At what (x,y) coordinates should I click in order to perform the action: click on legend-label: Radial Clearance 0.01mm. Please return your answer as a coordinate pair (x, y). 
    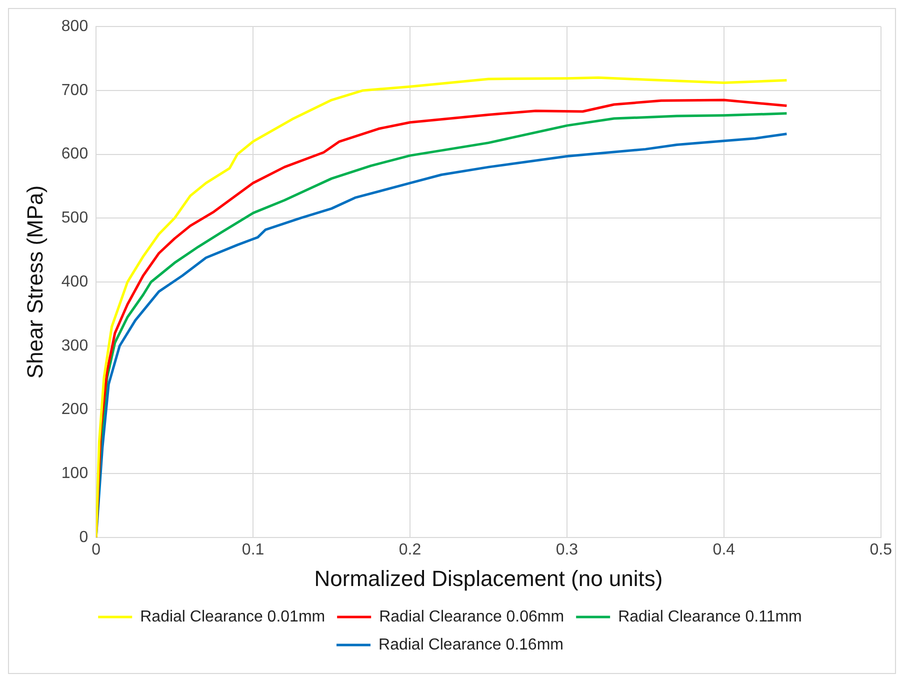
    Looking at the image, I should click on (233, 617).